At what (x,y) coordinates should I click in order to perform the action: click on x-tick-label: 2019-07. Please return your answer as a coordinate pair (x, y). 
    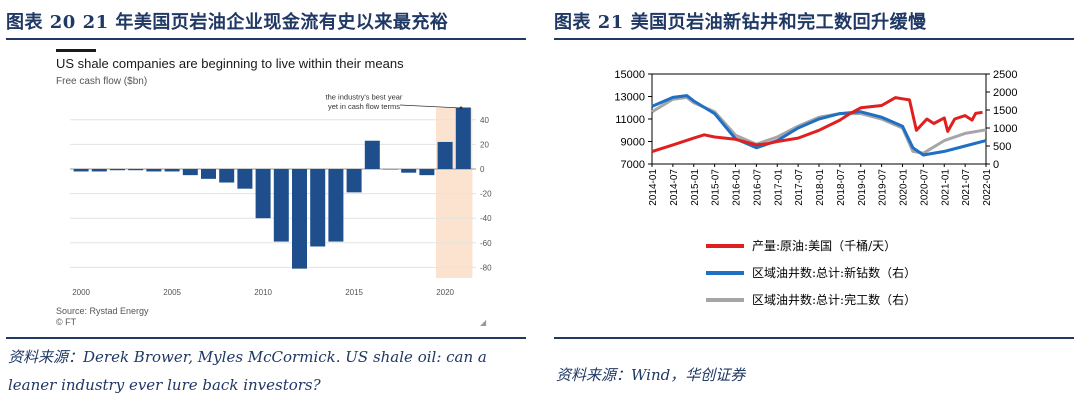
    Looking at the image, I should click on (883, 187).